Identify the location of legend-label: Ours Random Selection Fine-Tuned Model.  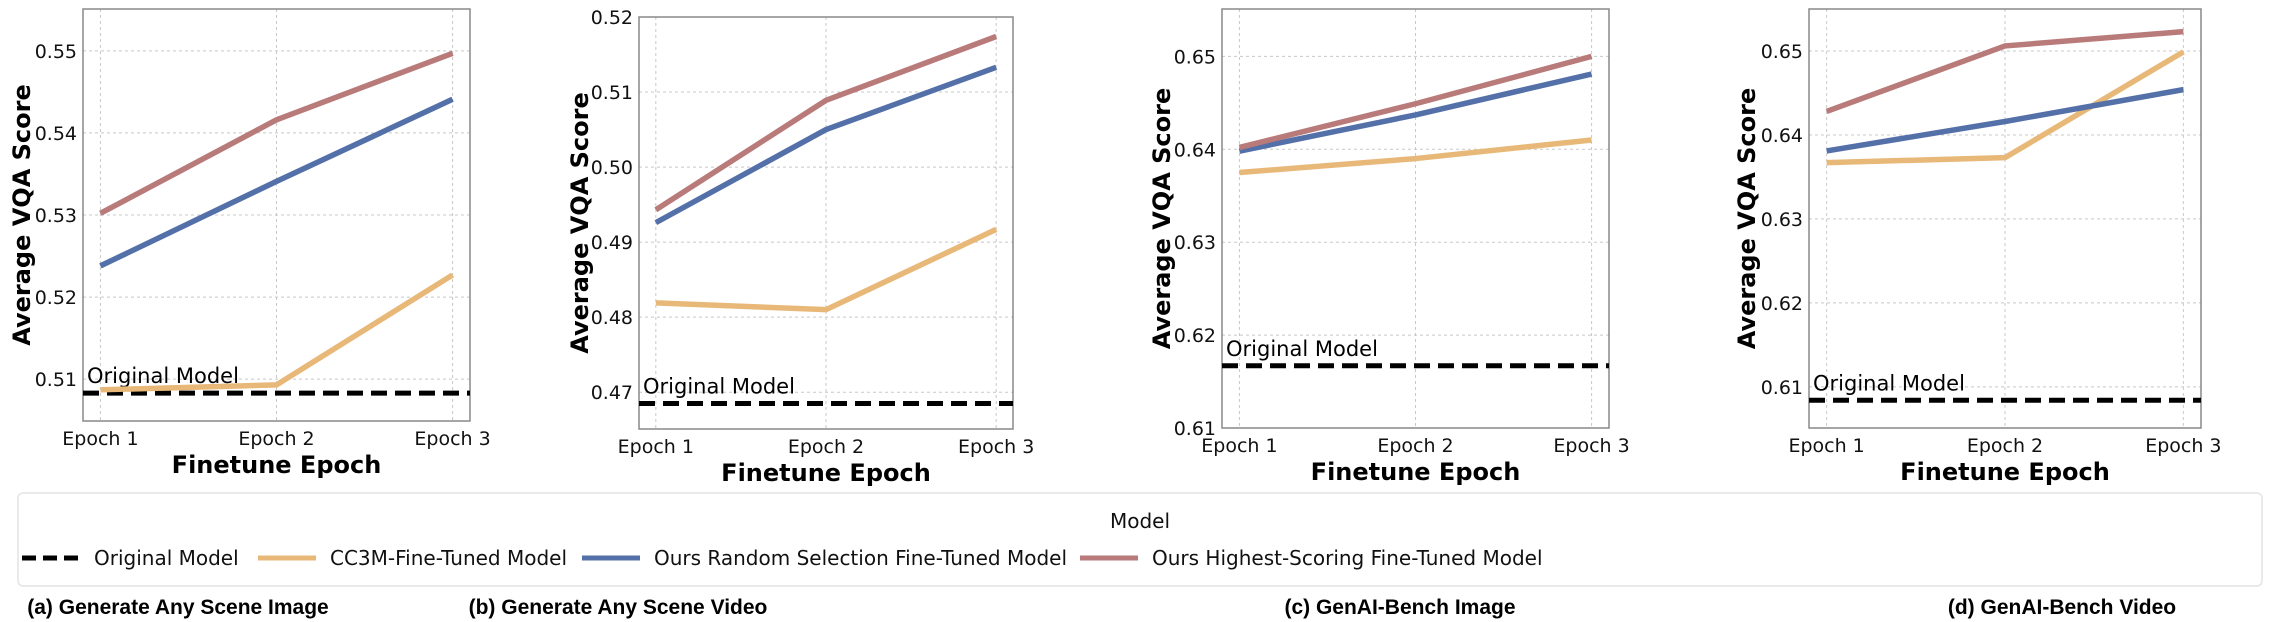
(860, 558).